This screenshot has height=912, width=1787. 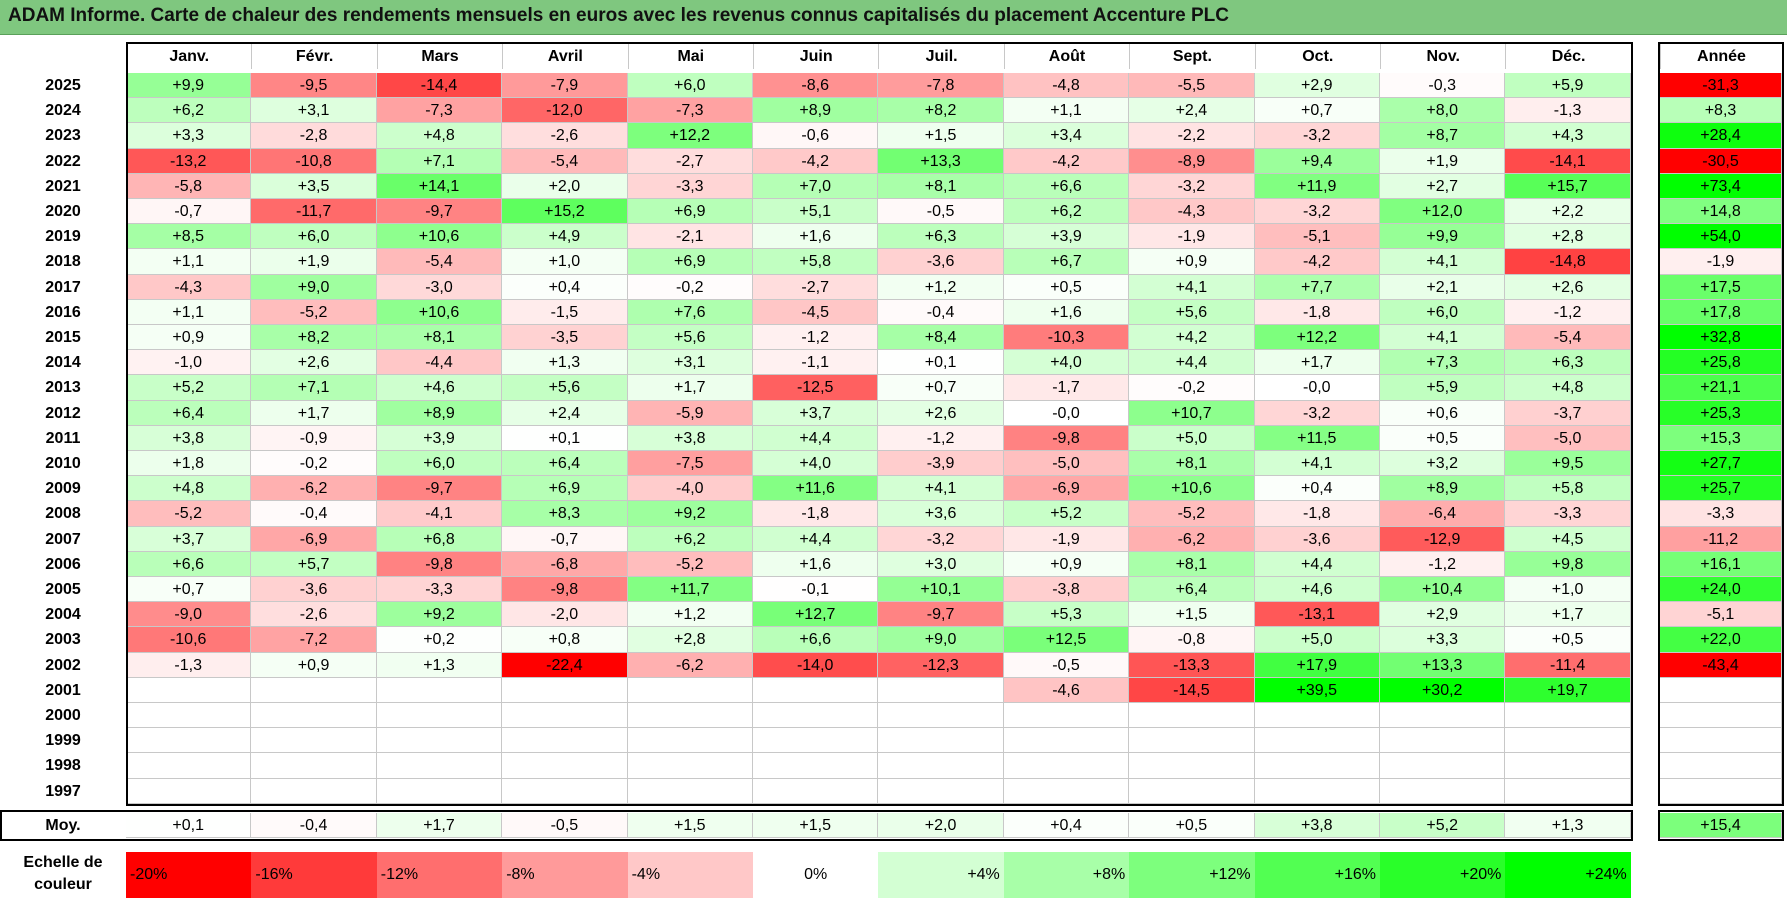 I want to click on heatmap-cell: +2,6, so click(x=314, y=363).